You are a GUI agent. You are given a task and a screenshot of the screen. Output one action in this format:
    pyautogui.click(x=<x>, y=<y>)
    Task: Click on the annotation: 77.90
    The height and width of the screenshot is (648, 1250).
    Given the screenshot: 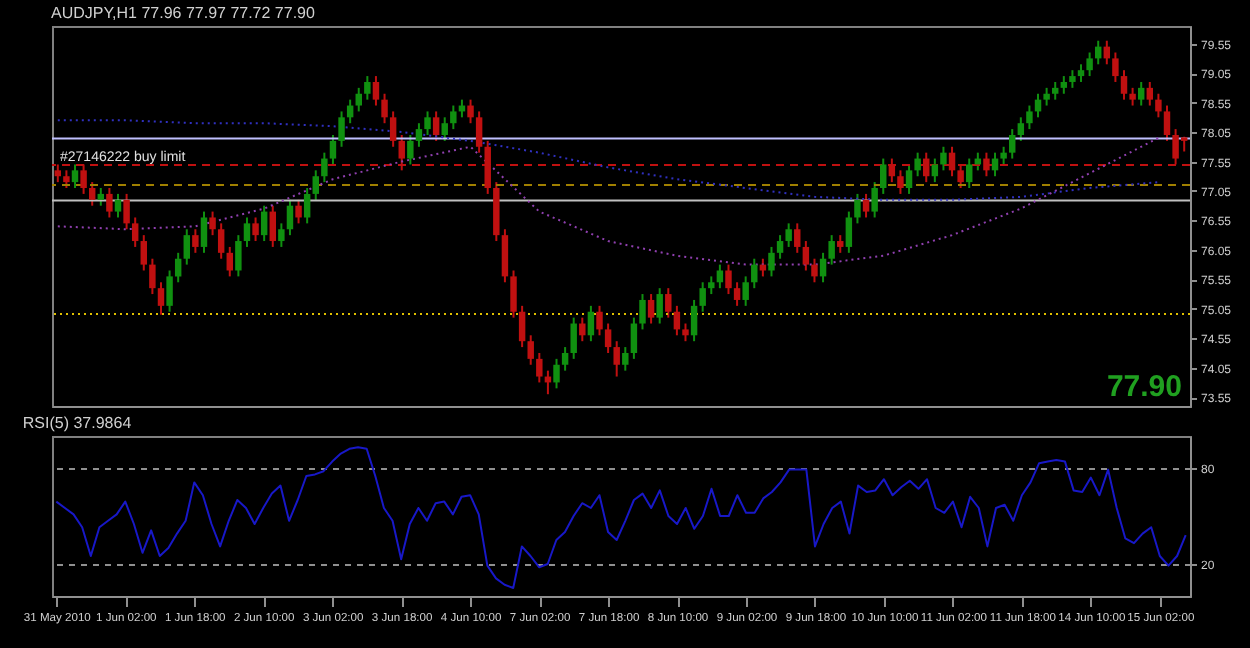 What is the action you would take?
    pyautogui.click(x=1144, y=387)
    